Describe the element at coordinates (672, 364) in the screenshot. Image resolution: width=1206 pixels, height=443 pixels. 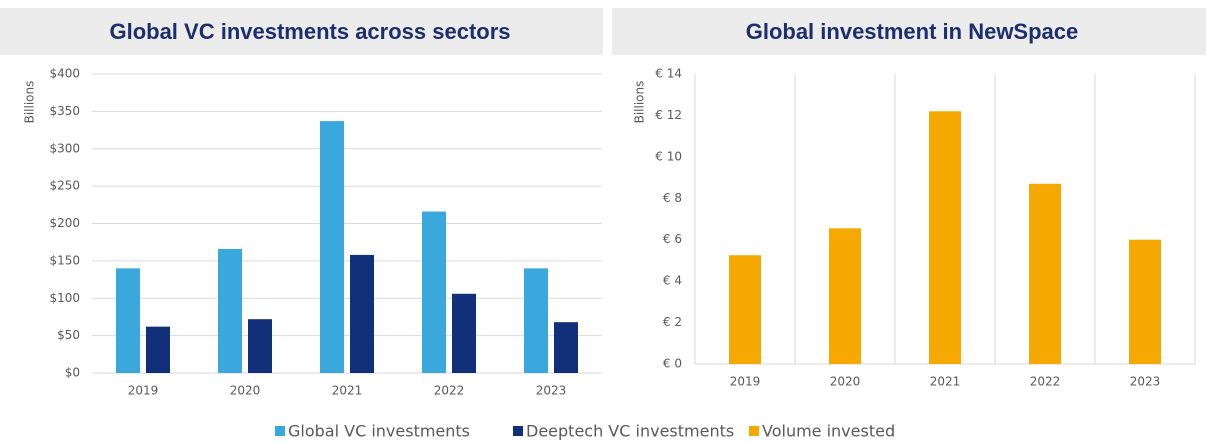
I see `y-tick-label: € 0` at that location.